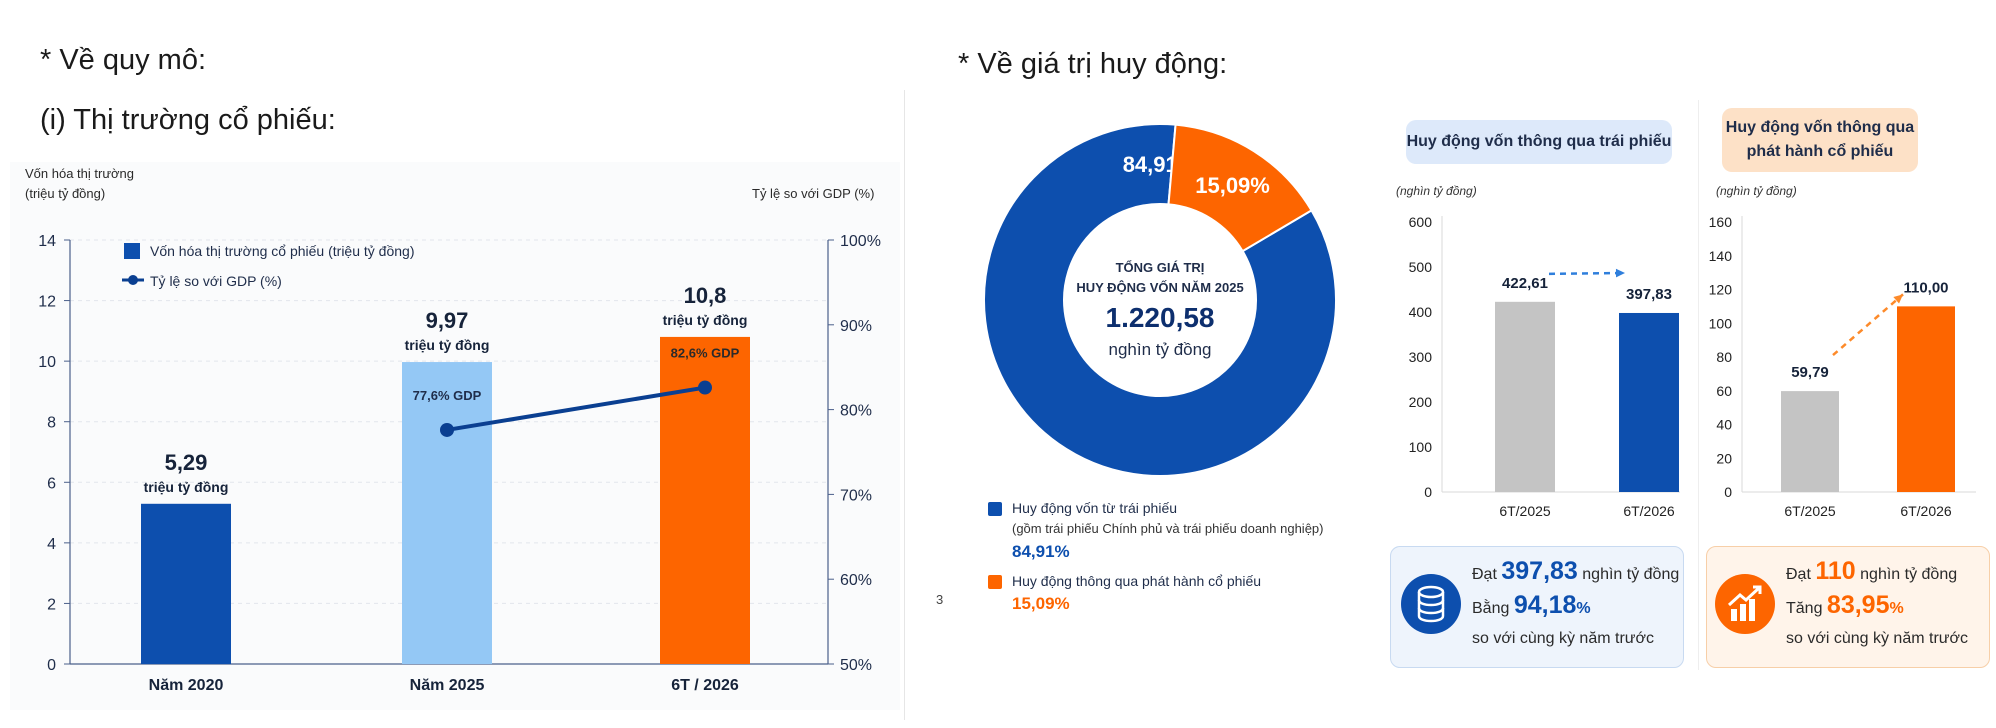  What do you see at coordinates (1093, 64) in the screenshot?
I see `heading-mobilized: * Về giá trị huy động:` at bounding box center [1093, 64].